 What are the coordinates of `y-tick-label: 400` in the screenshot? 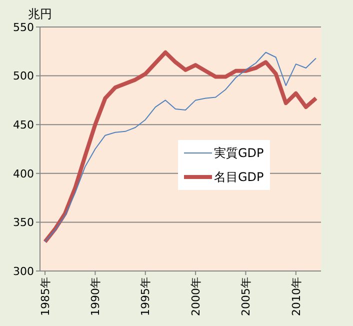 It's located at (23, 173).